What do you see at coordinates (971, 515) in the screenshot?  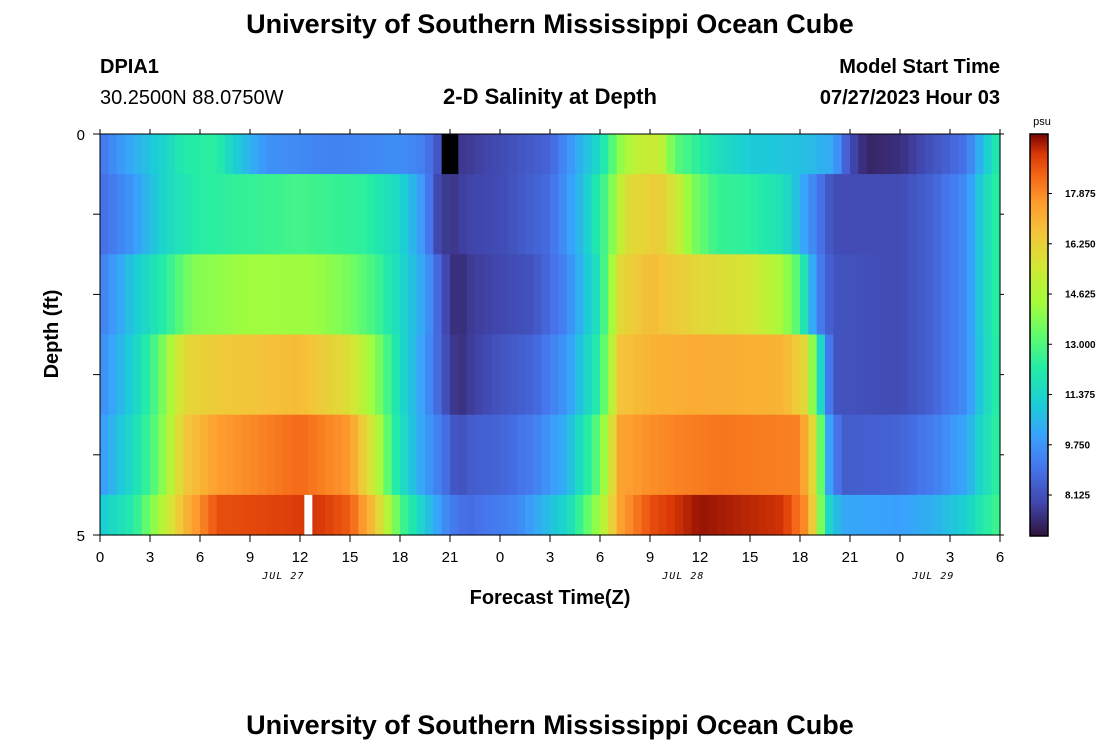 I see `heat-cell-r5-c104` at bounding box center [971, 515].